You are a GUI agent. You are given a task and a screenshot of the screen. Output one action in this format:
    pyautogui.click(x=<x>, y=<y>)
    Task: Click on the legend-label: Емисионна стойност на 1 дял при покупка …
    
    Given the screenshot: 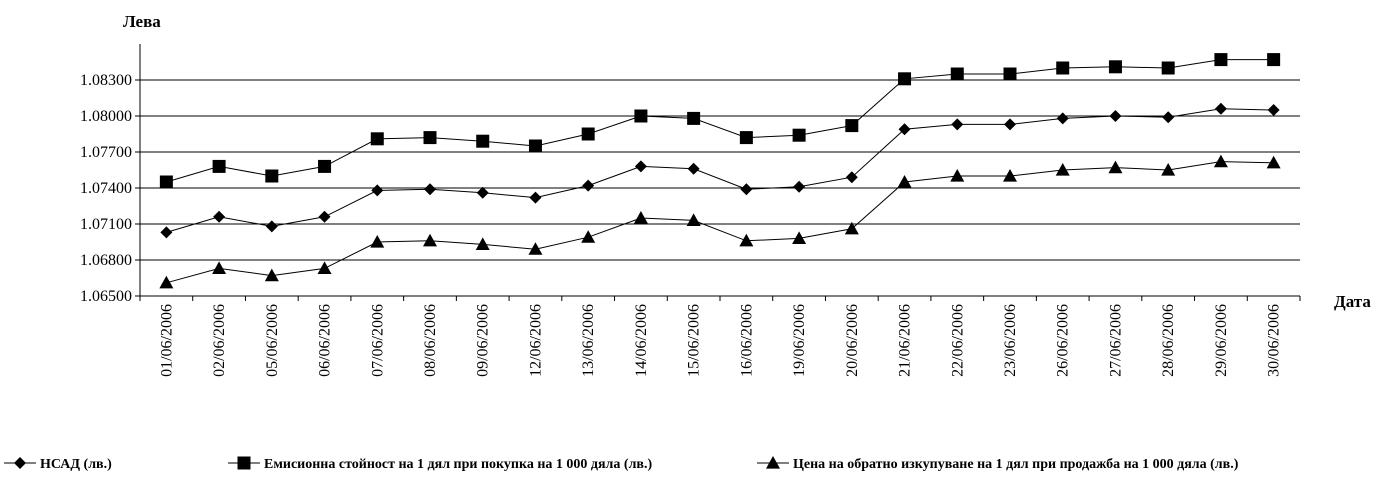 What is the action you would take?
    pyautogui.click(x=458, y=464)
    